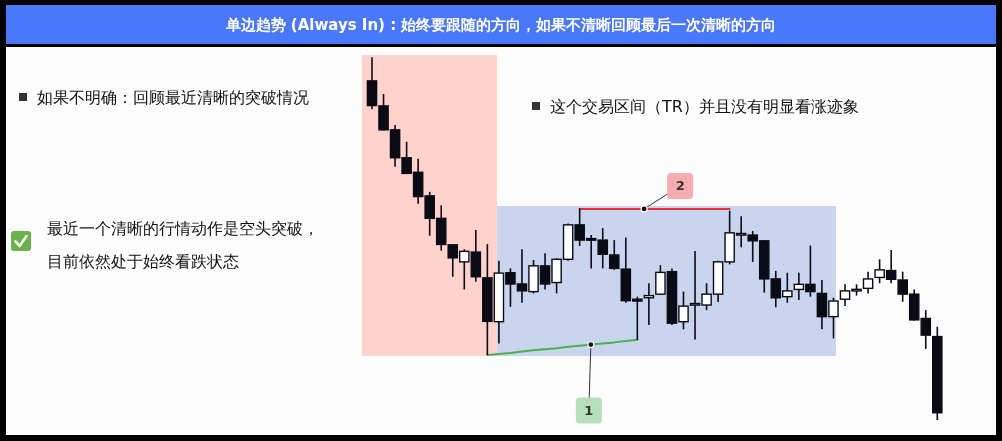 The width and height of the screenshot is (1002, 441). I want to click on candlestick, so click(868, 282).